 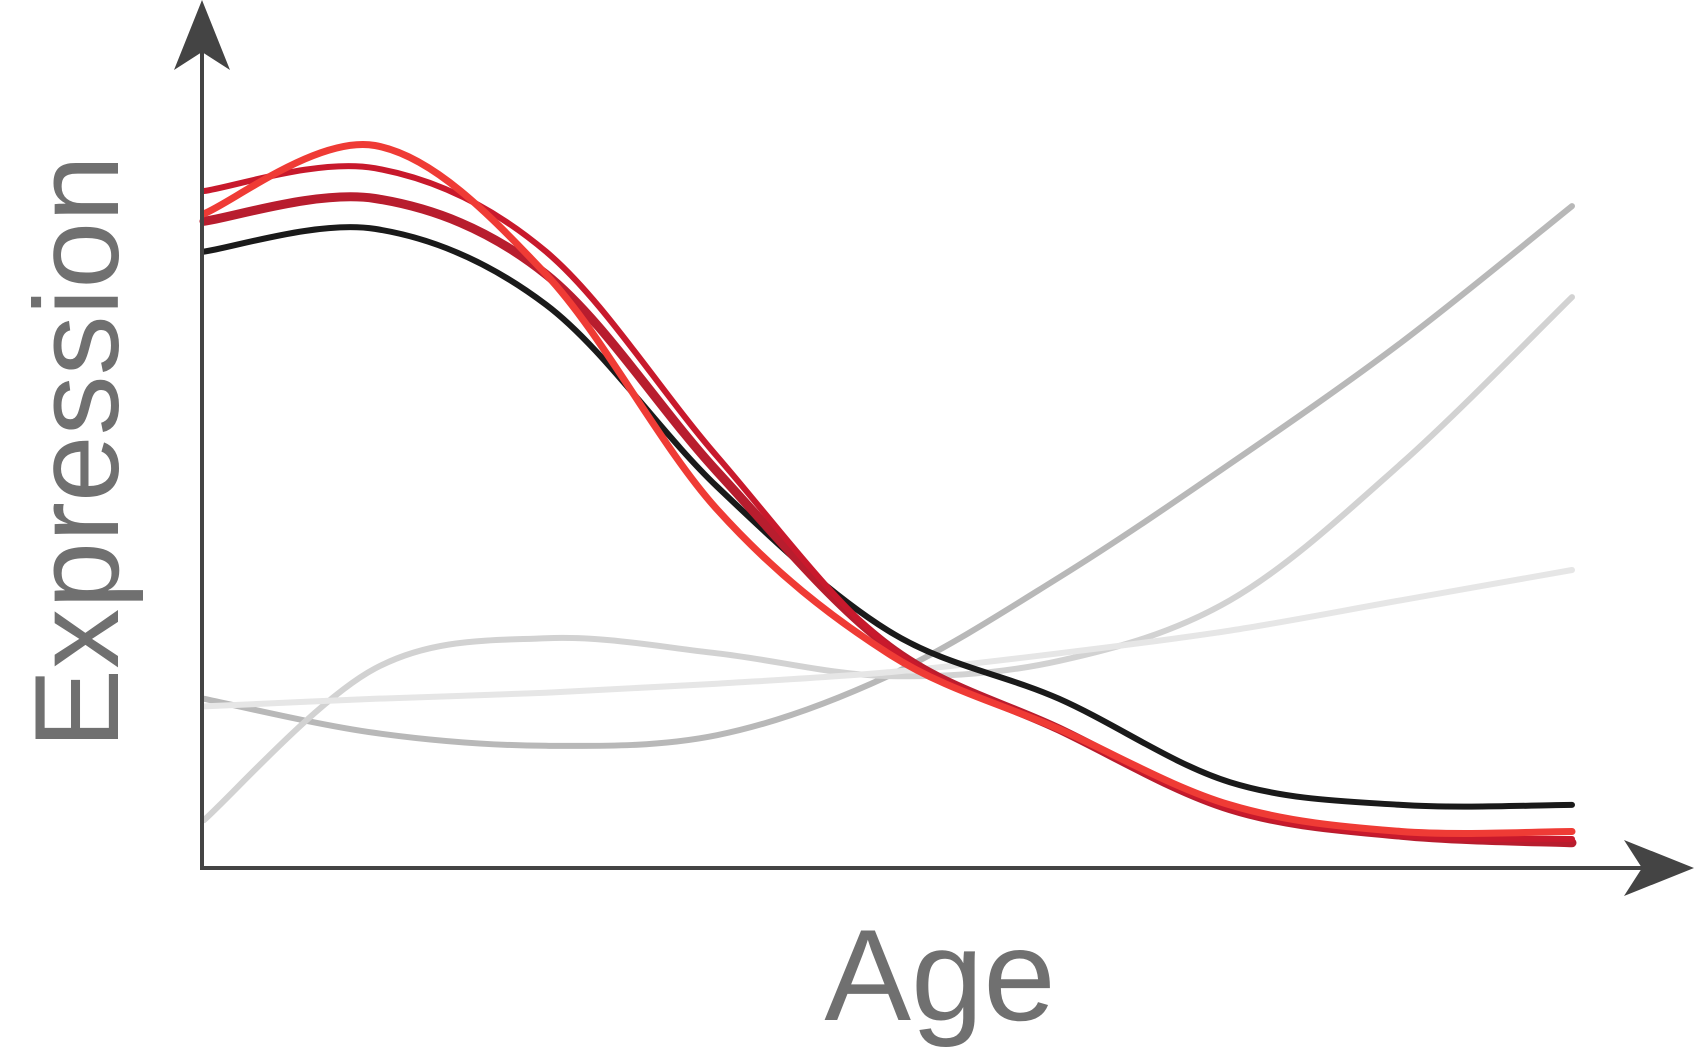 I want to click on x-axis-label: Age, so click(x=939, y=975).